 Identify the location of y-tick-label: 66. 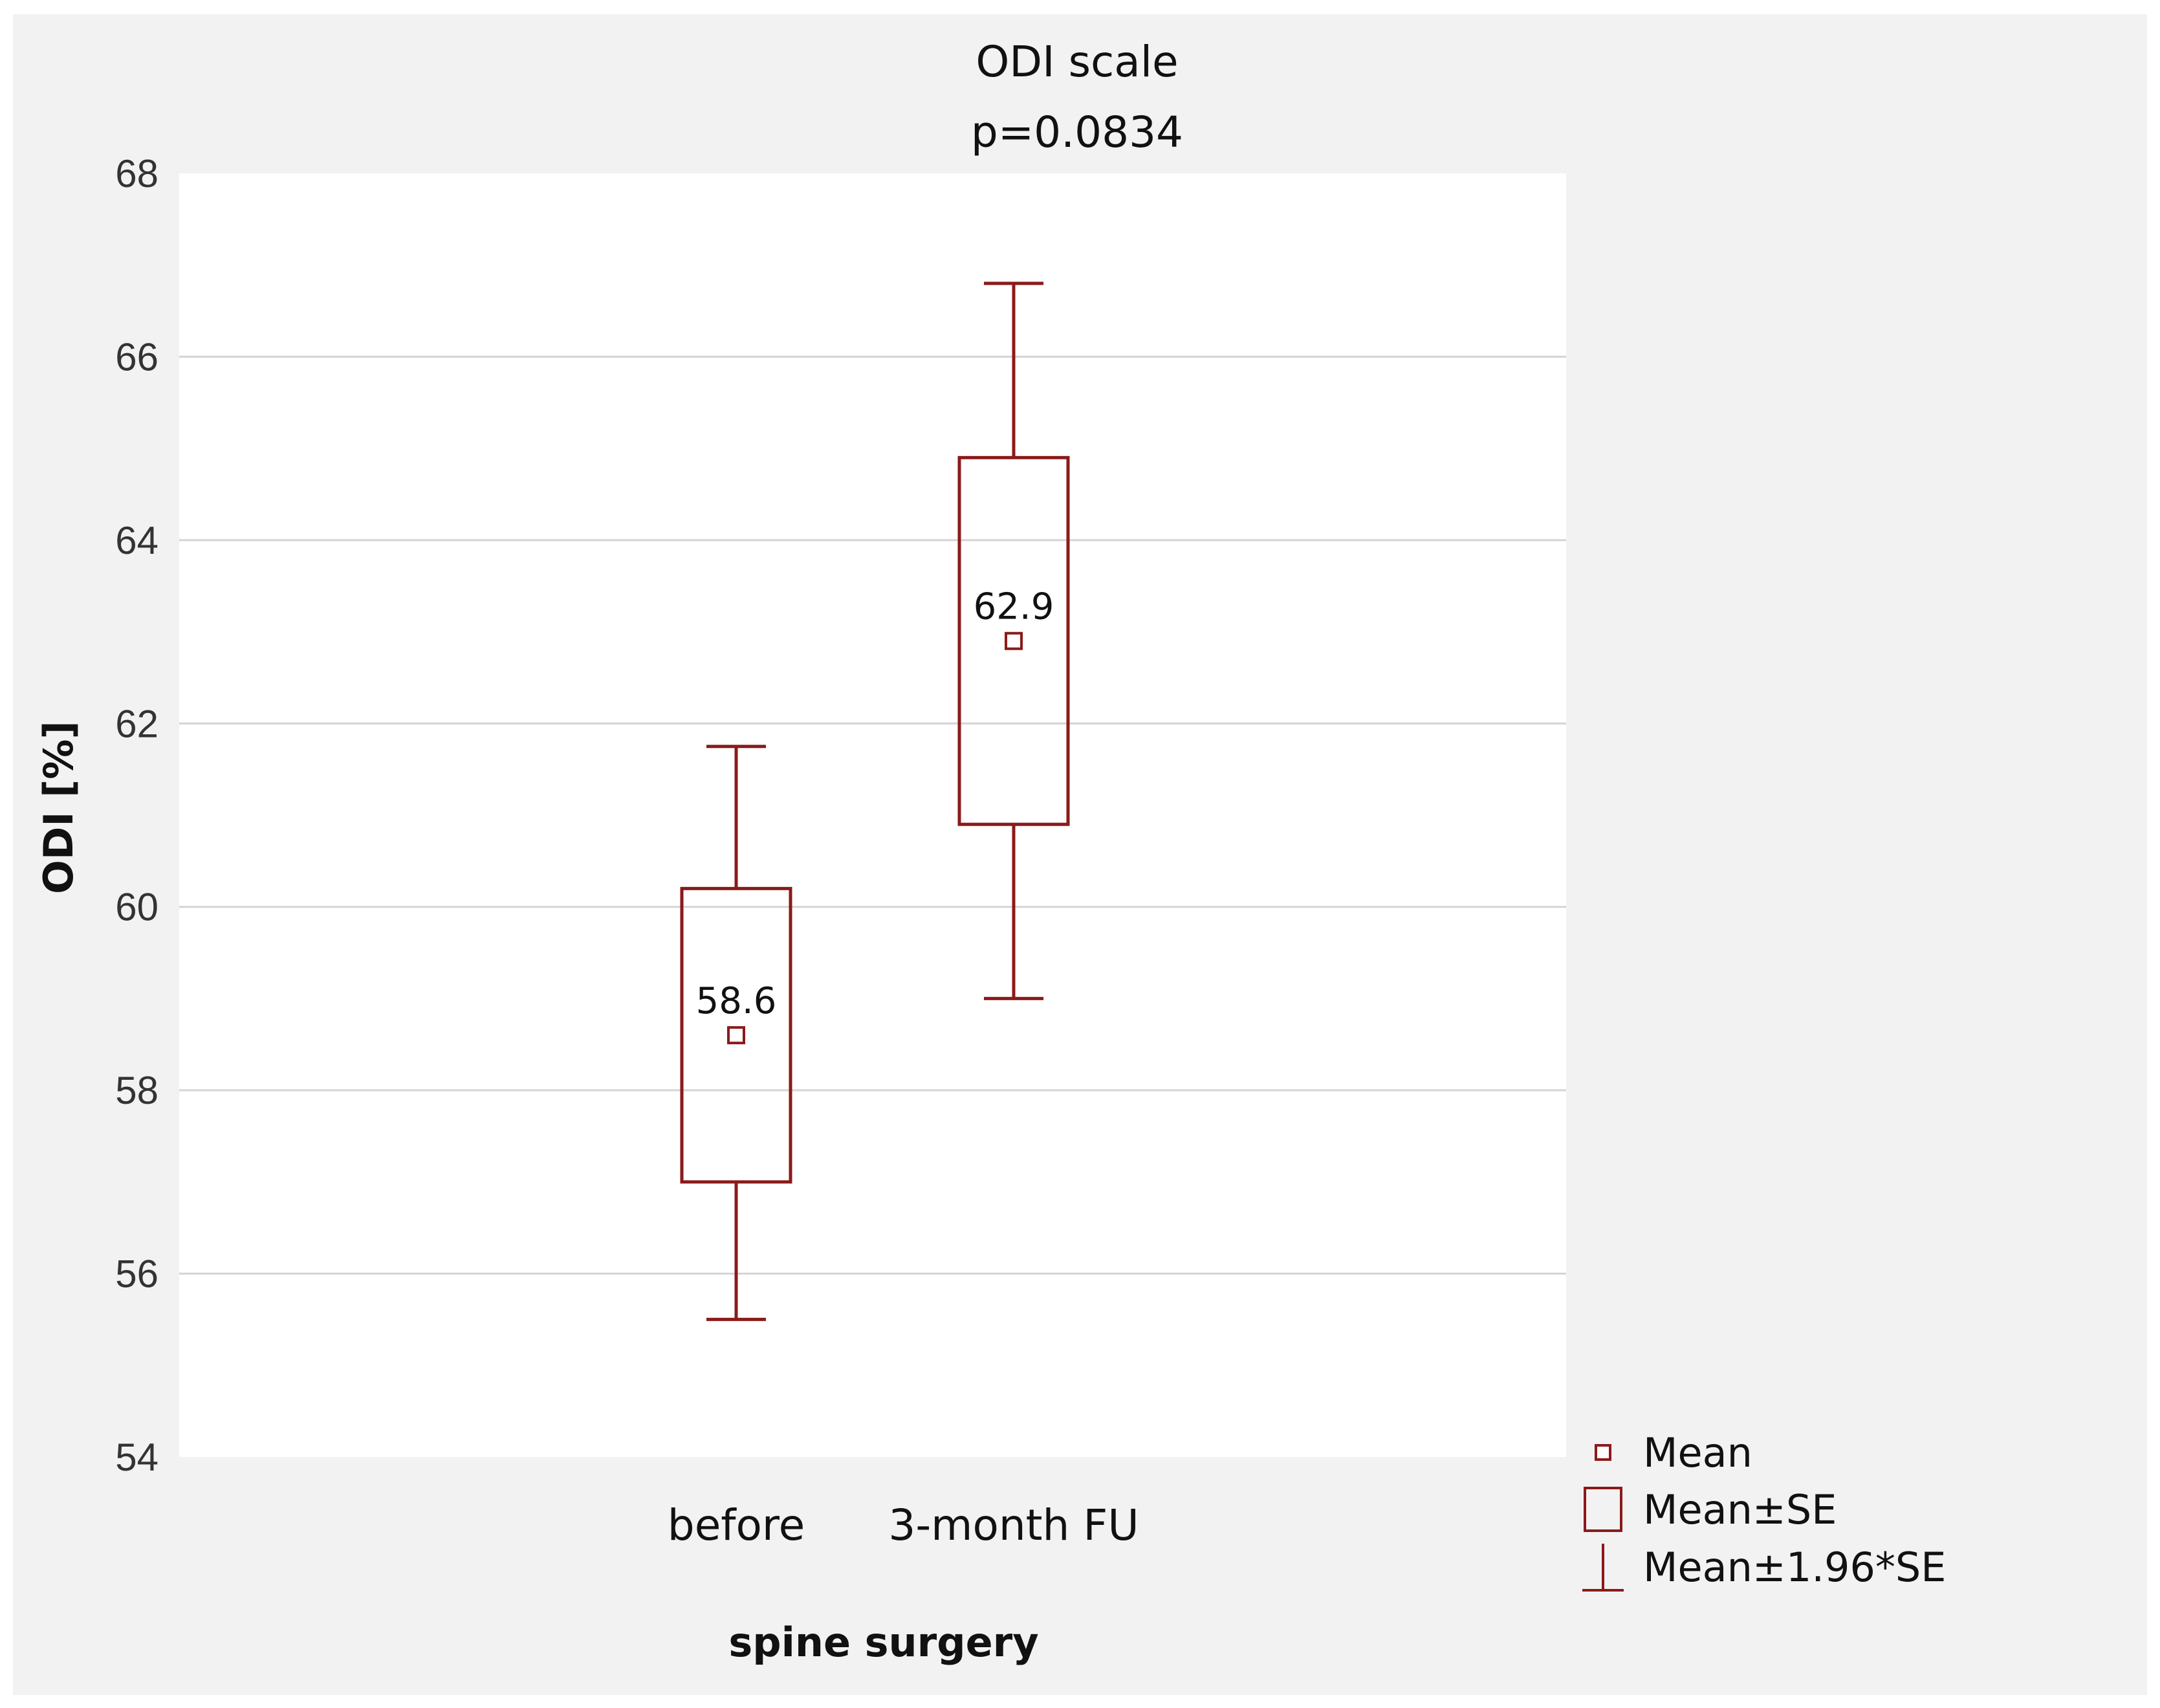
(136, 356).